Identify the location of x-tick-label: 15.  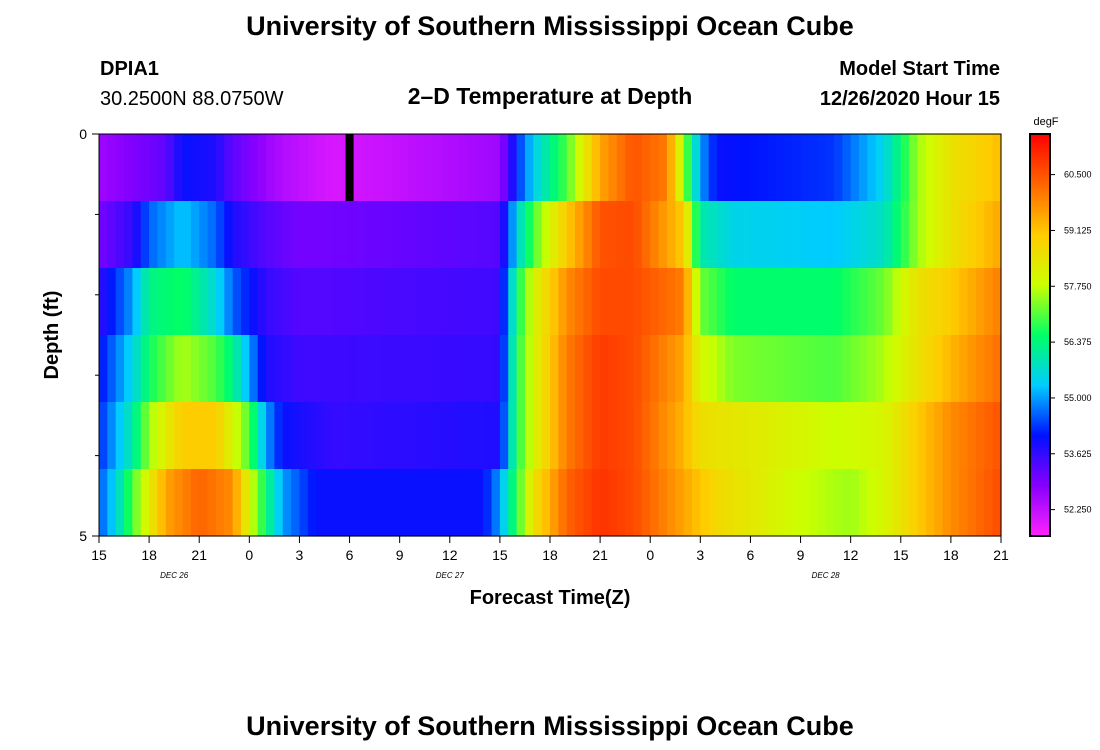
(901, 555).